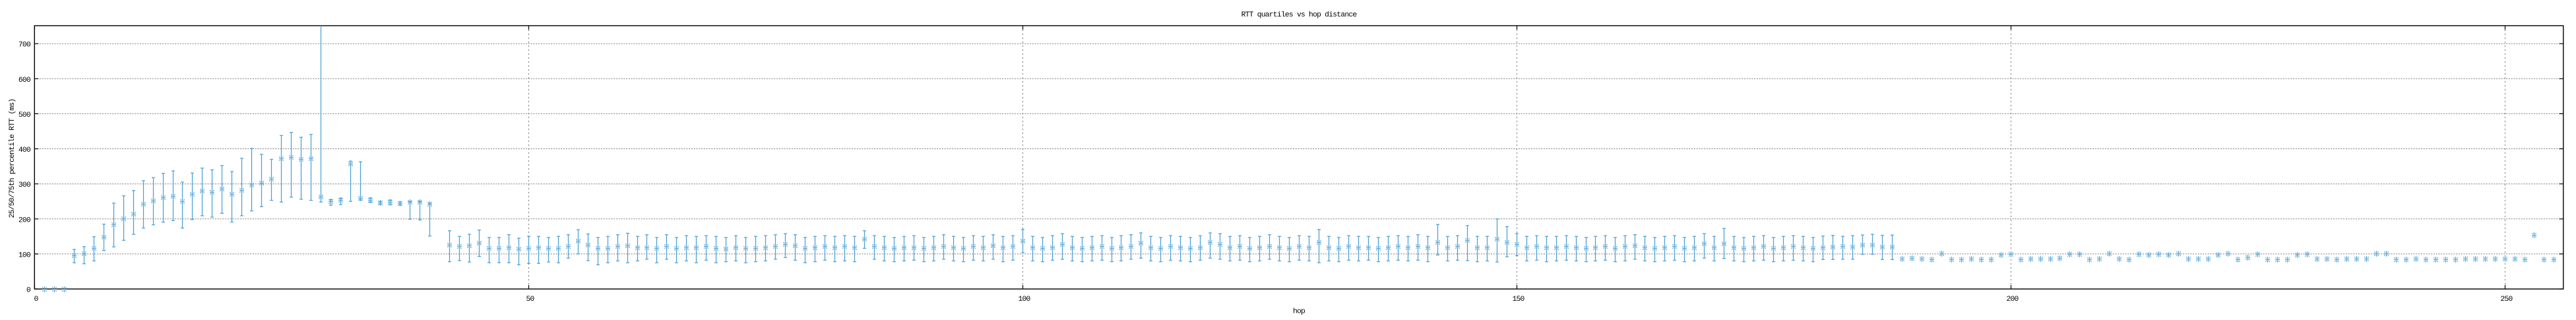  I want to click on svg-text: 50, so click(530, 300).